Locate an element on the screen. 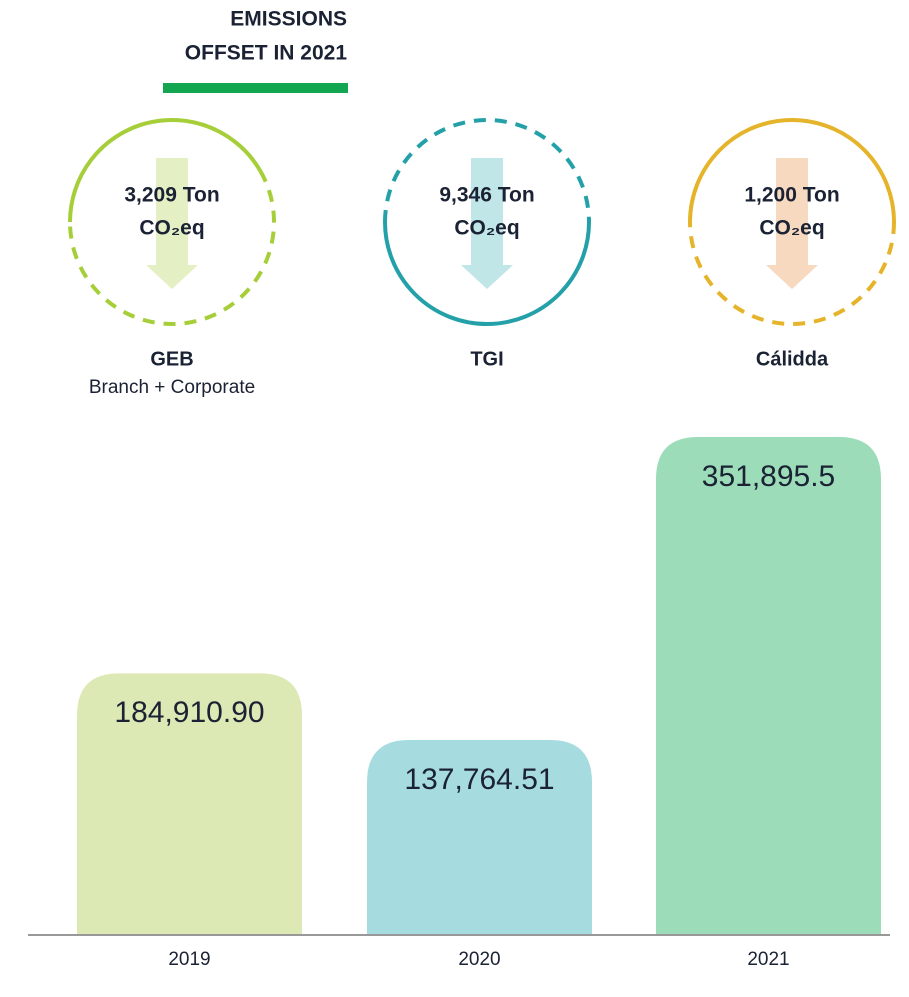 The height and width of the screenshot is (997, 909). x-tick-label: 2021 is located at coordinates (768, 959).